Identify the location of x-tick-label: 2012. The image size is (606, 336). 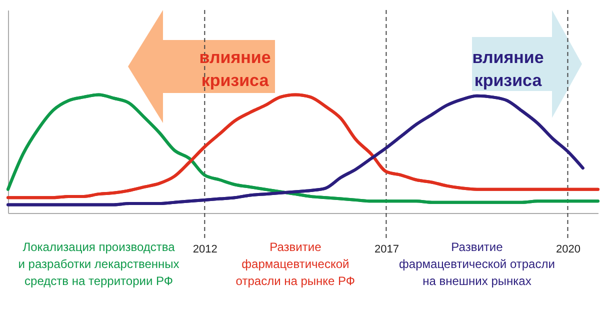
(205, 250).